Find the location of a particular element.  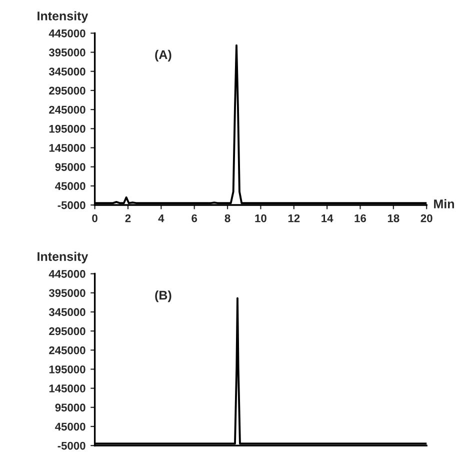

x-tick-label: 12 is located at coordinates (294, 218).